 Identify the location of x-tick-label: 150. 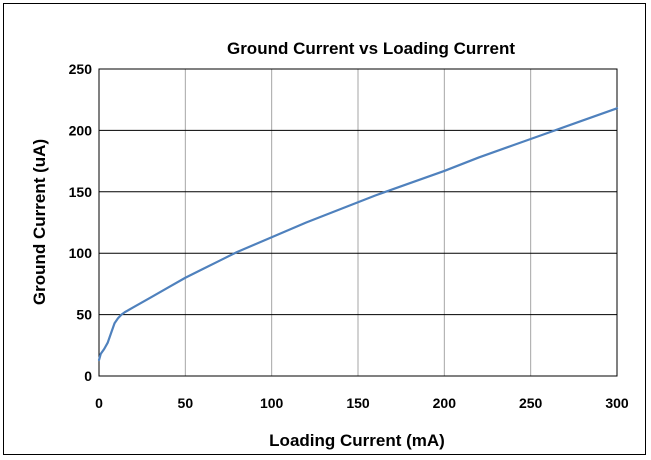
(358, 403).